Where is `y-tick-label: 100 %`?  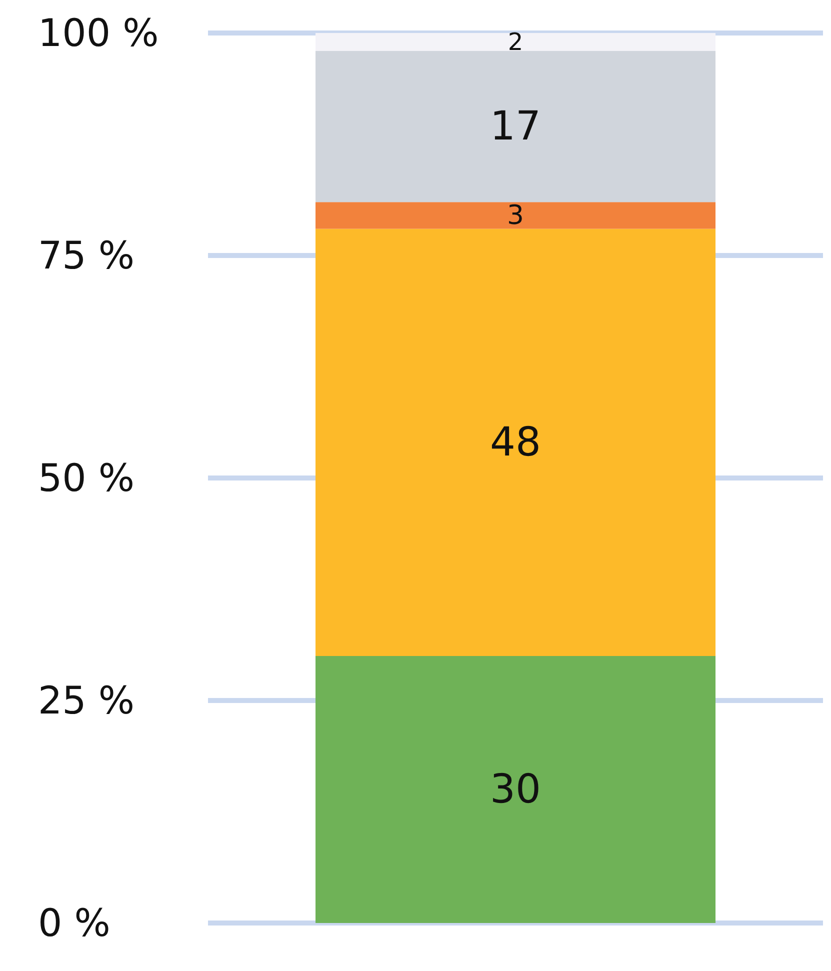 y-tick-label: 100 % is located at coordinates (98, 33).